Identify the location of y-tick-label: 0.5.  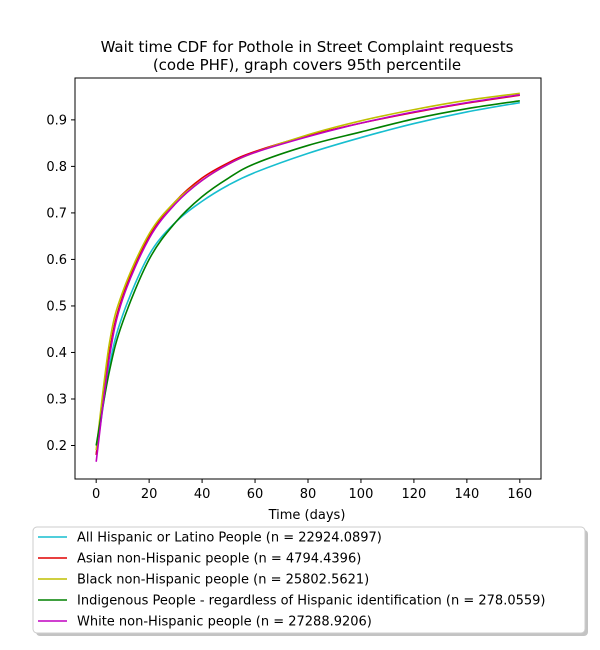
(56, 306).